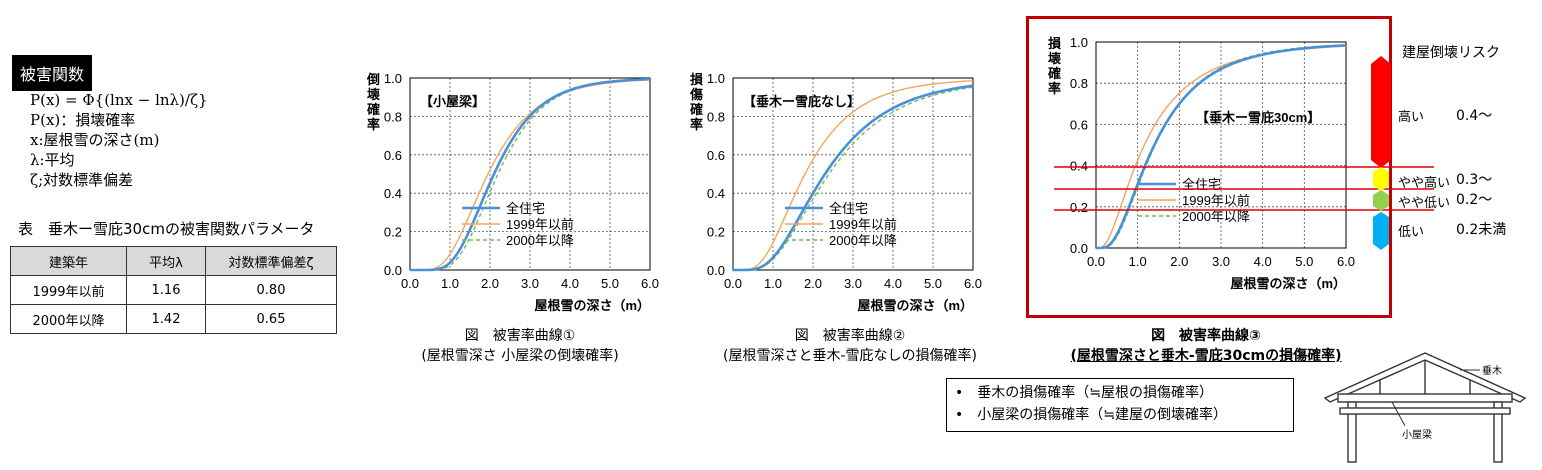 This screenshot has height=470, width=1542. I want to click on risk-level-mid-high, so click(1381, 179).